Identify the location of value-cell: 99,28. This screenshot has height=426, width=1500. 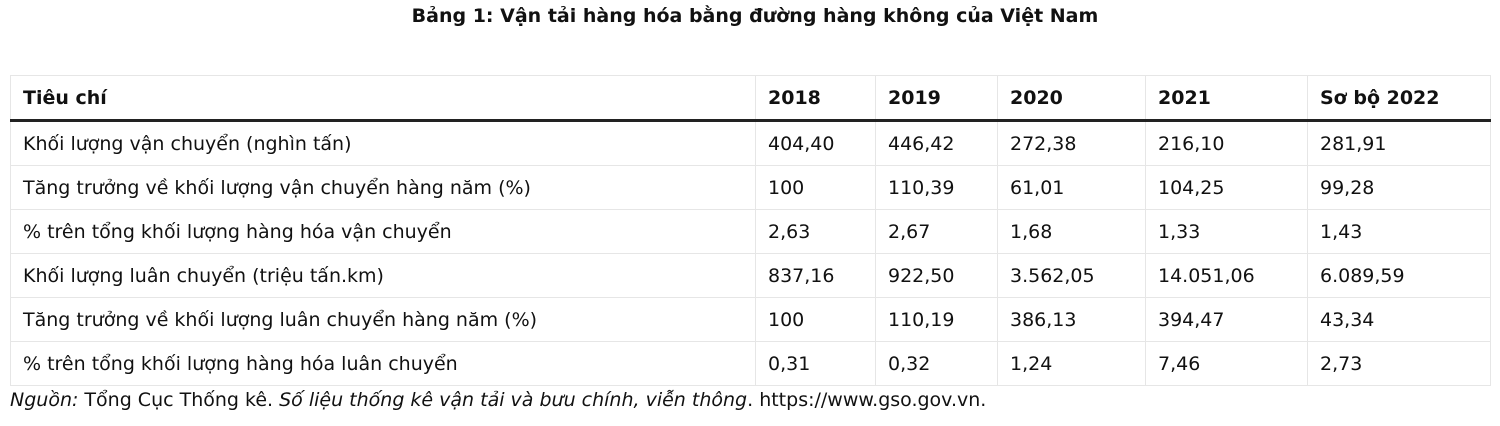
(1399, 187).